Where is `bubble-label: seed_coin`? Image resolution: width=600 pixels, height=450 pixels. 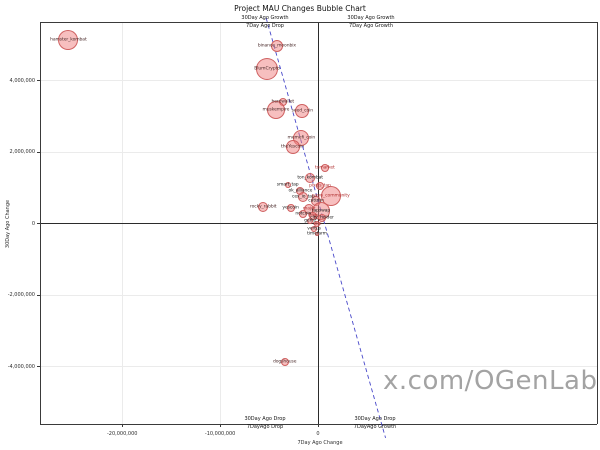 bubble-label: seed_coin is located at coordinates (302, 111).